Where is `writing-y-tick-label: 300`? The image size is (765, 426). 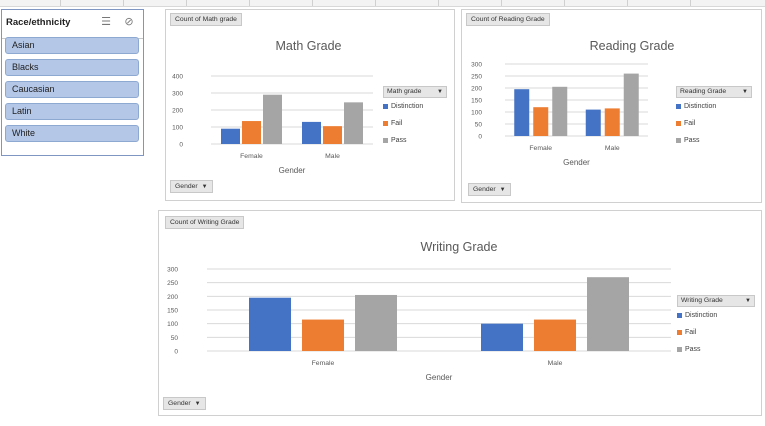 writing-y-tick-label: 300 is located at coordinates (172, 270).